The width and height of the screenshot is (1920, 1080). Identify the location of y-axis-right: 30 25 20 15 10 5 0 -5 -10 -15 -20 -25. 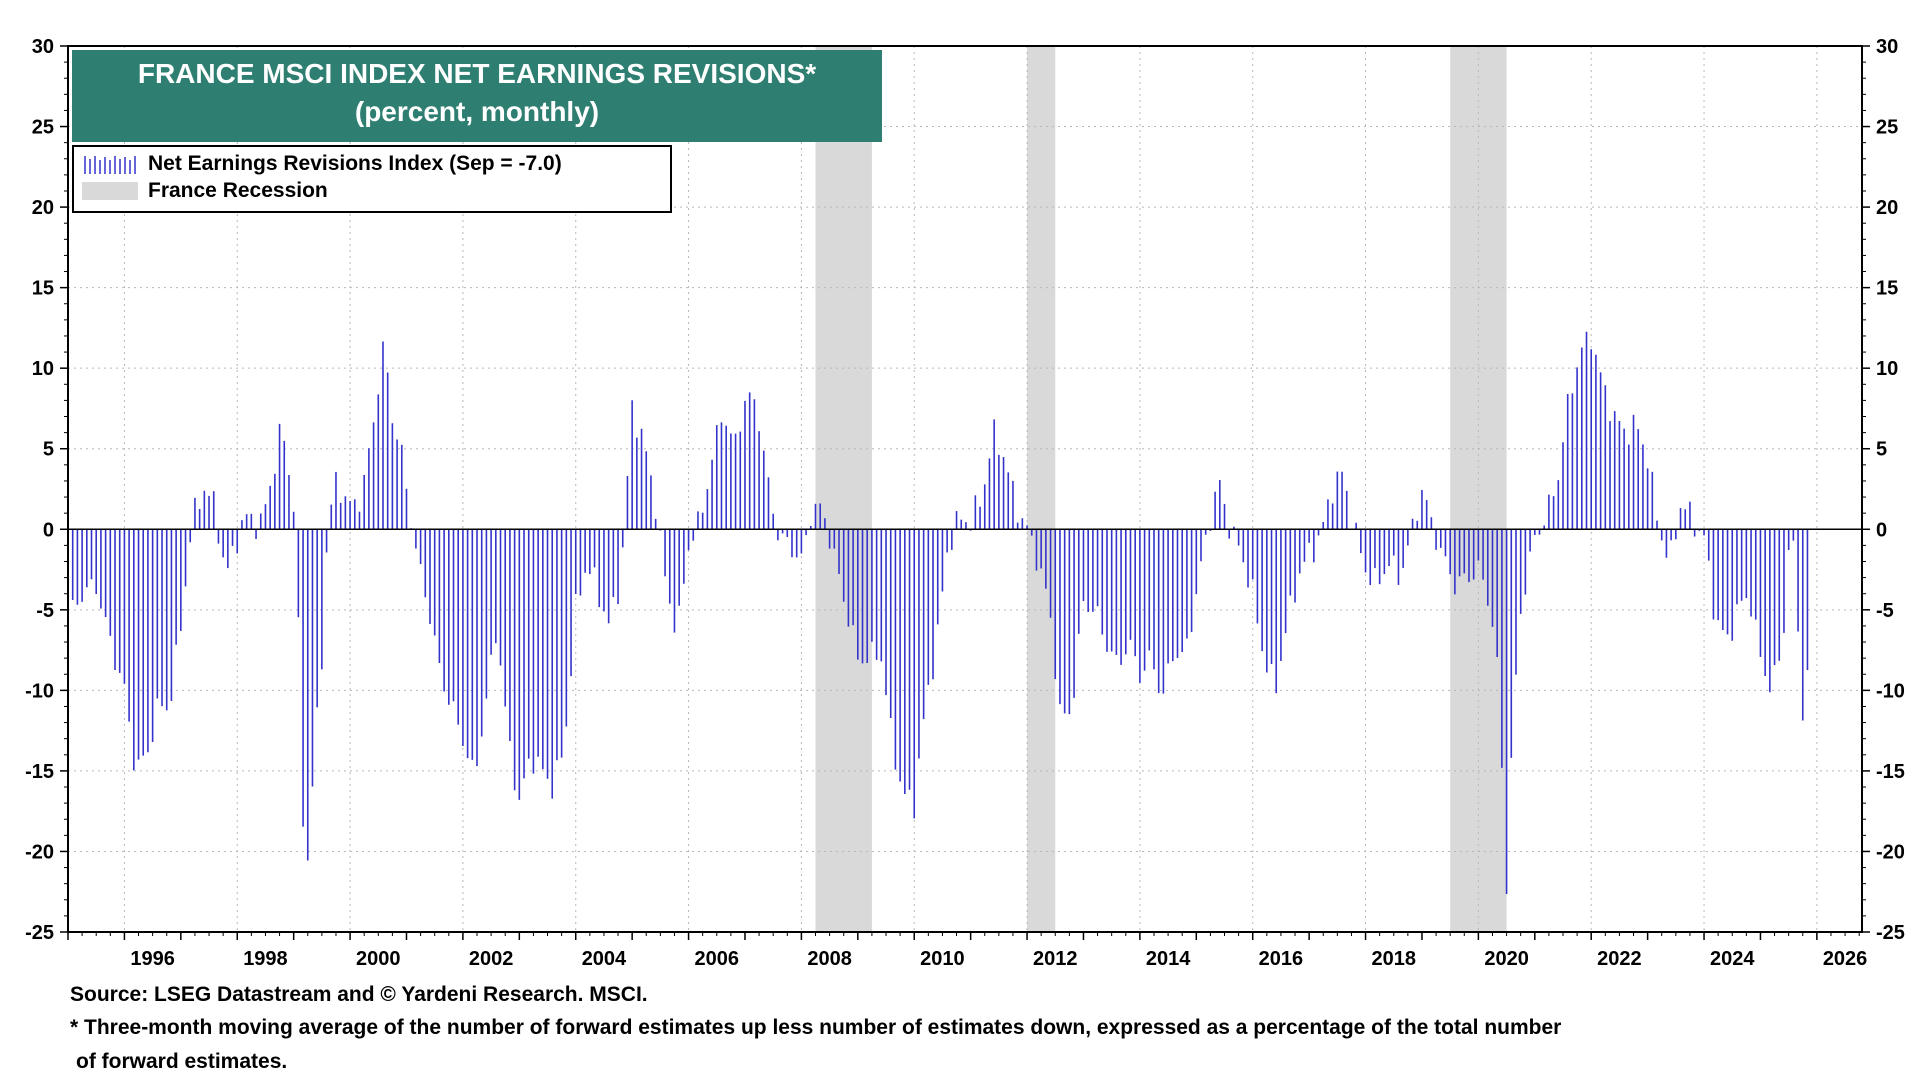
(1883, 490).